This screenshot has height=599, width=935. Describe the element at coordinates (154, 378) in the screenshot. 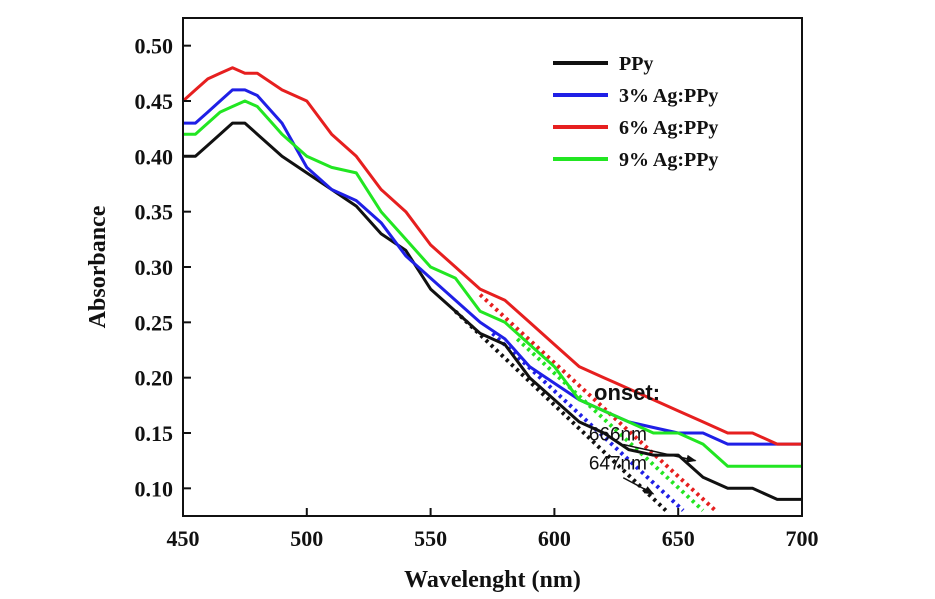

I see `y-tick-label: 0.20` at that location.